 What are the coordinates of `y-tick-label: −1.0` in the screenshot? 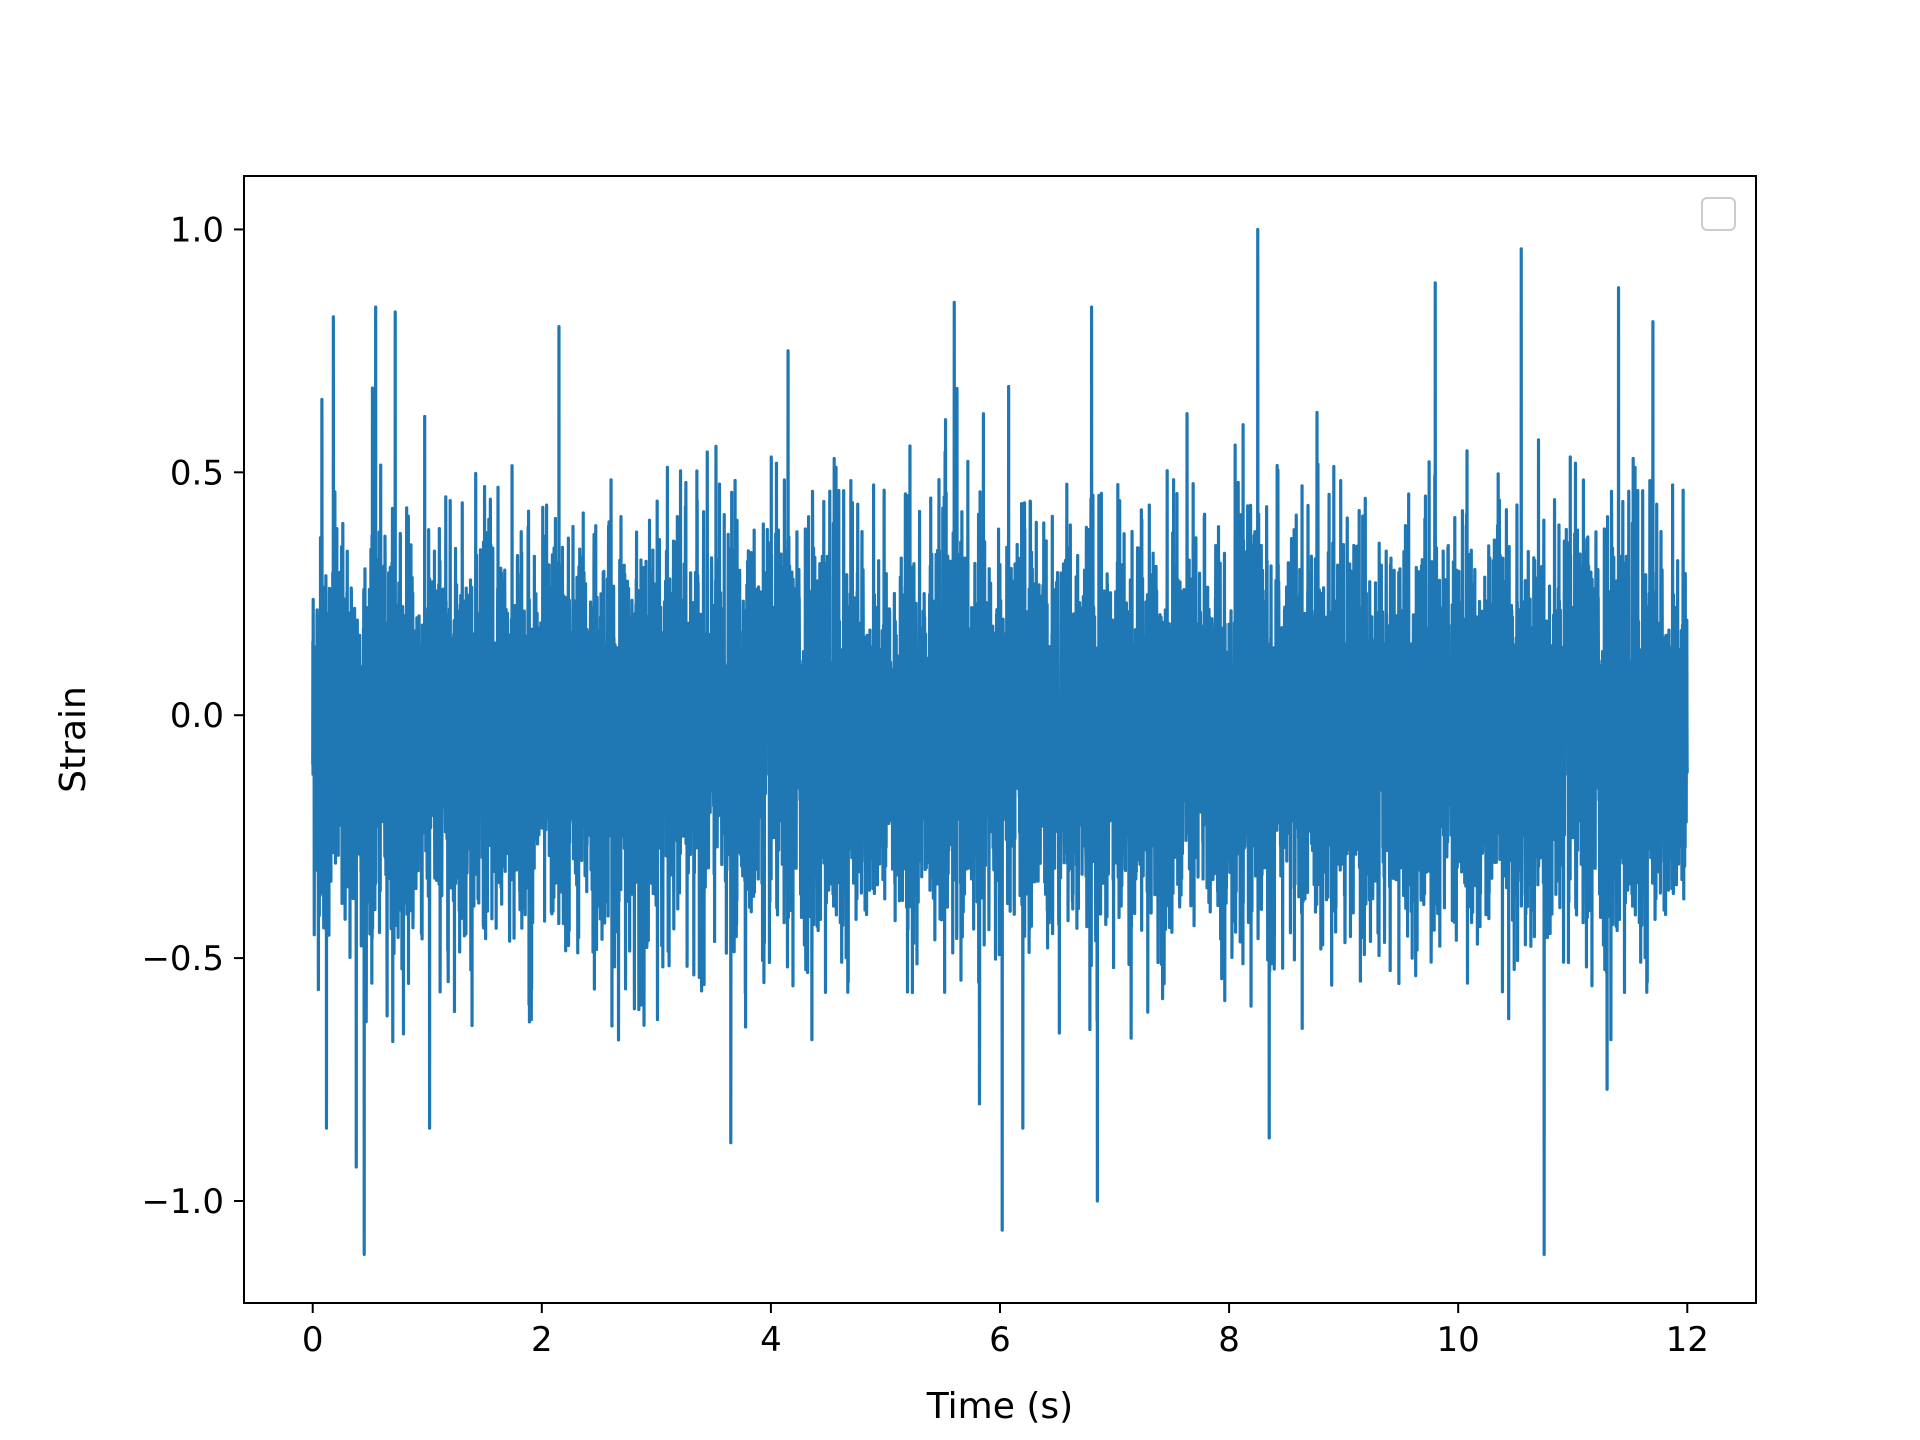 It's located at (182, 1202).